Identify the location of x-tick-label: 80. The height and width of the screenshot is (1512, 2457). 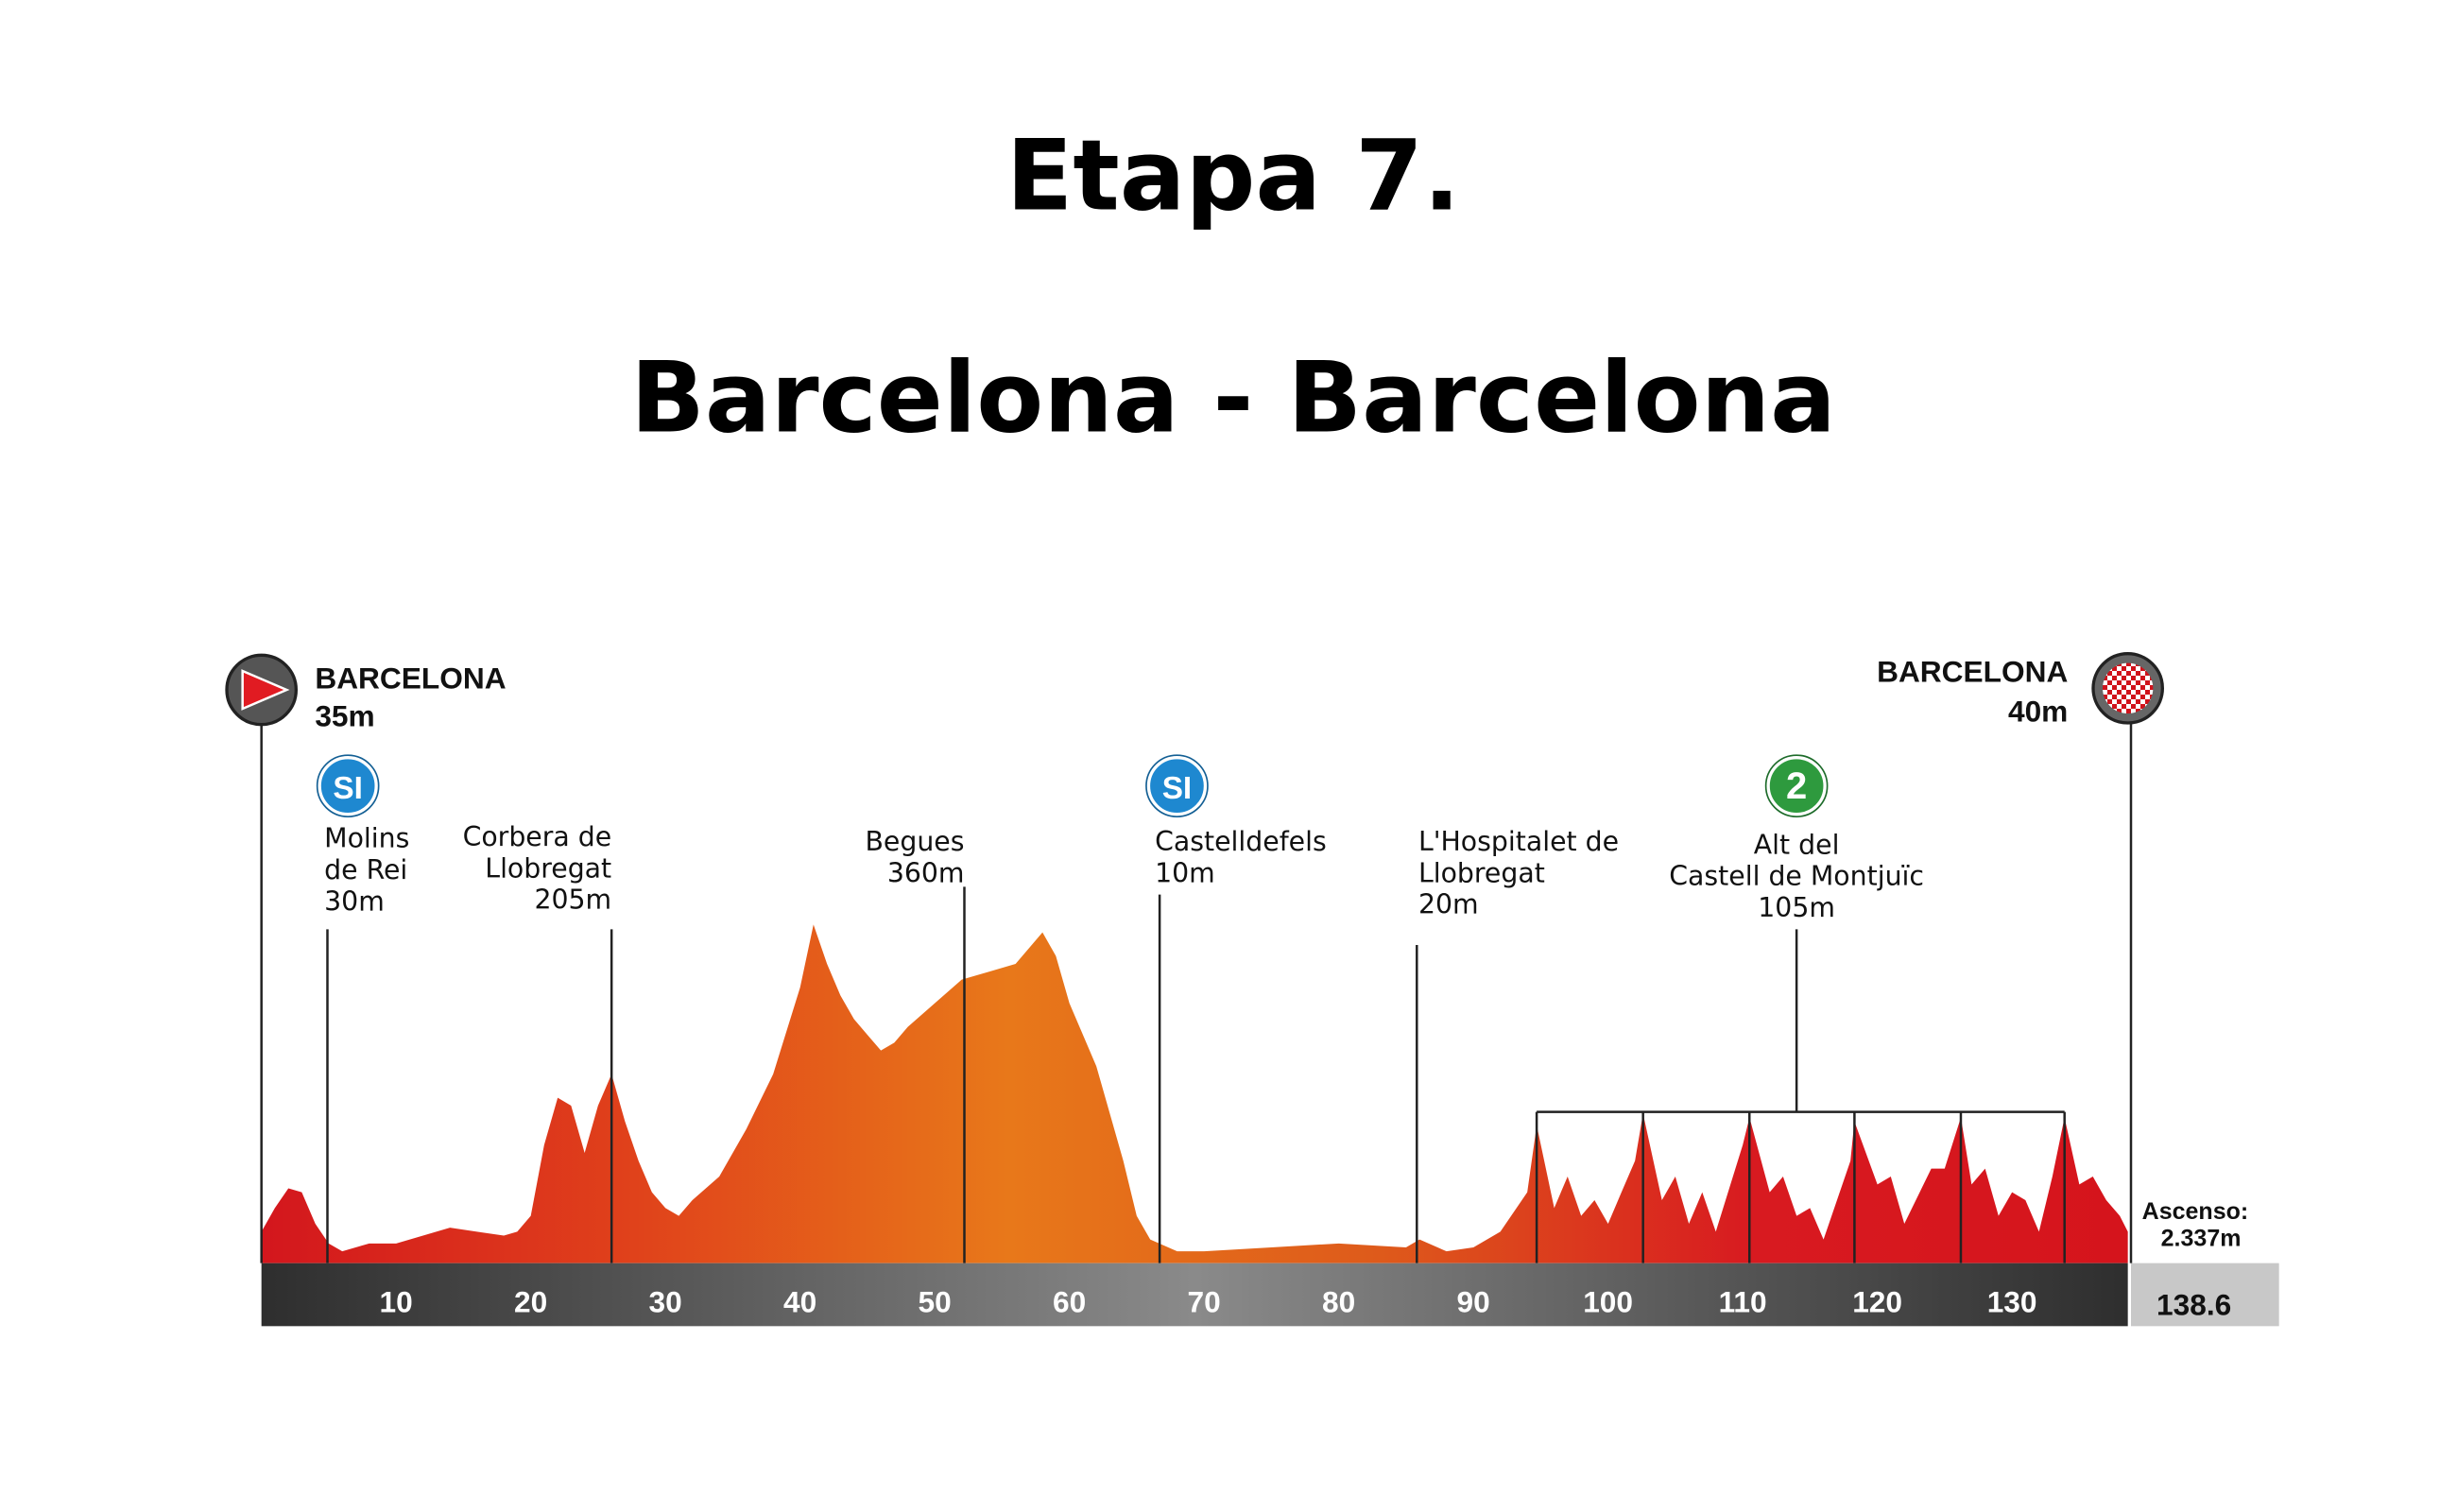
(1338, 1301).